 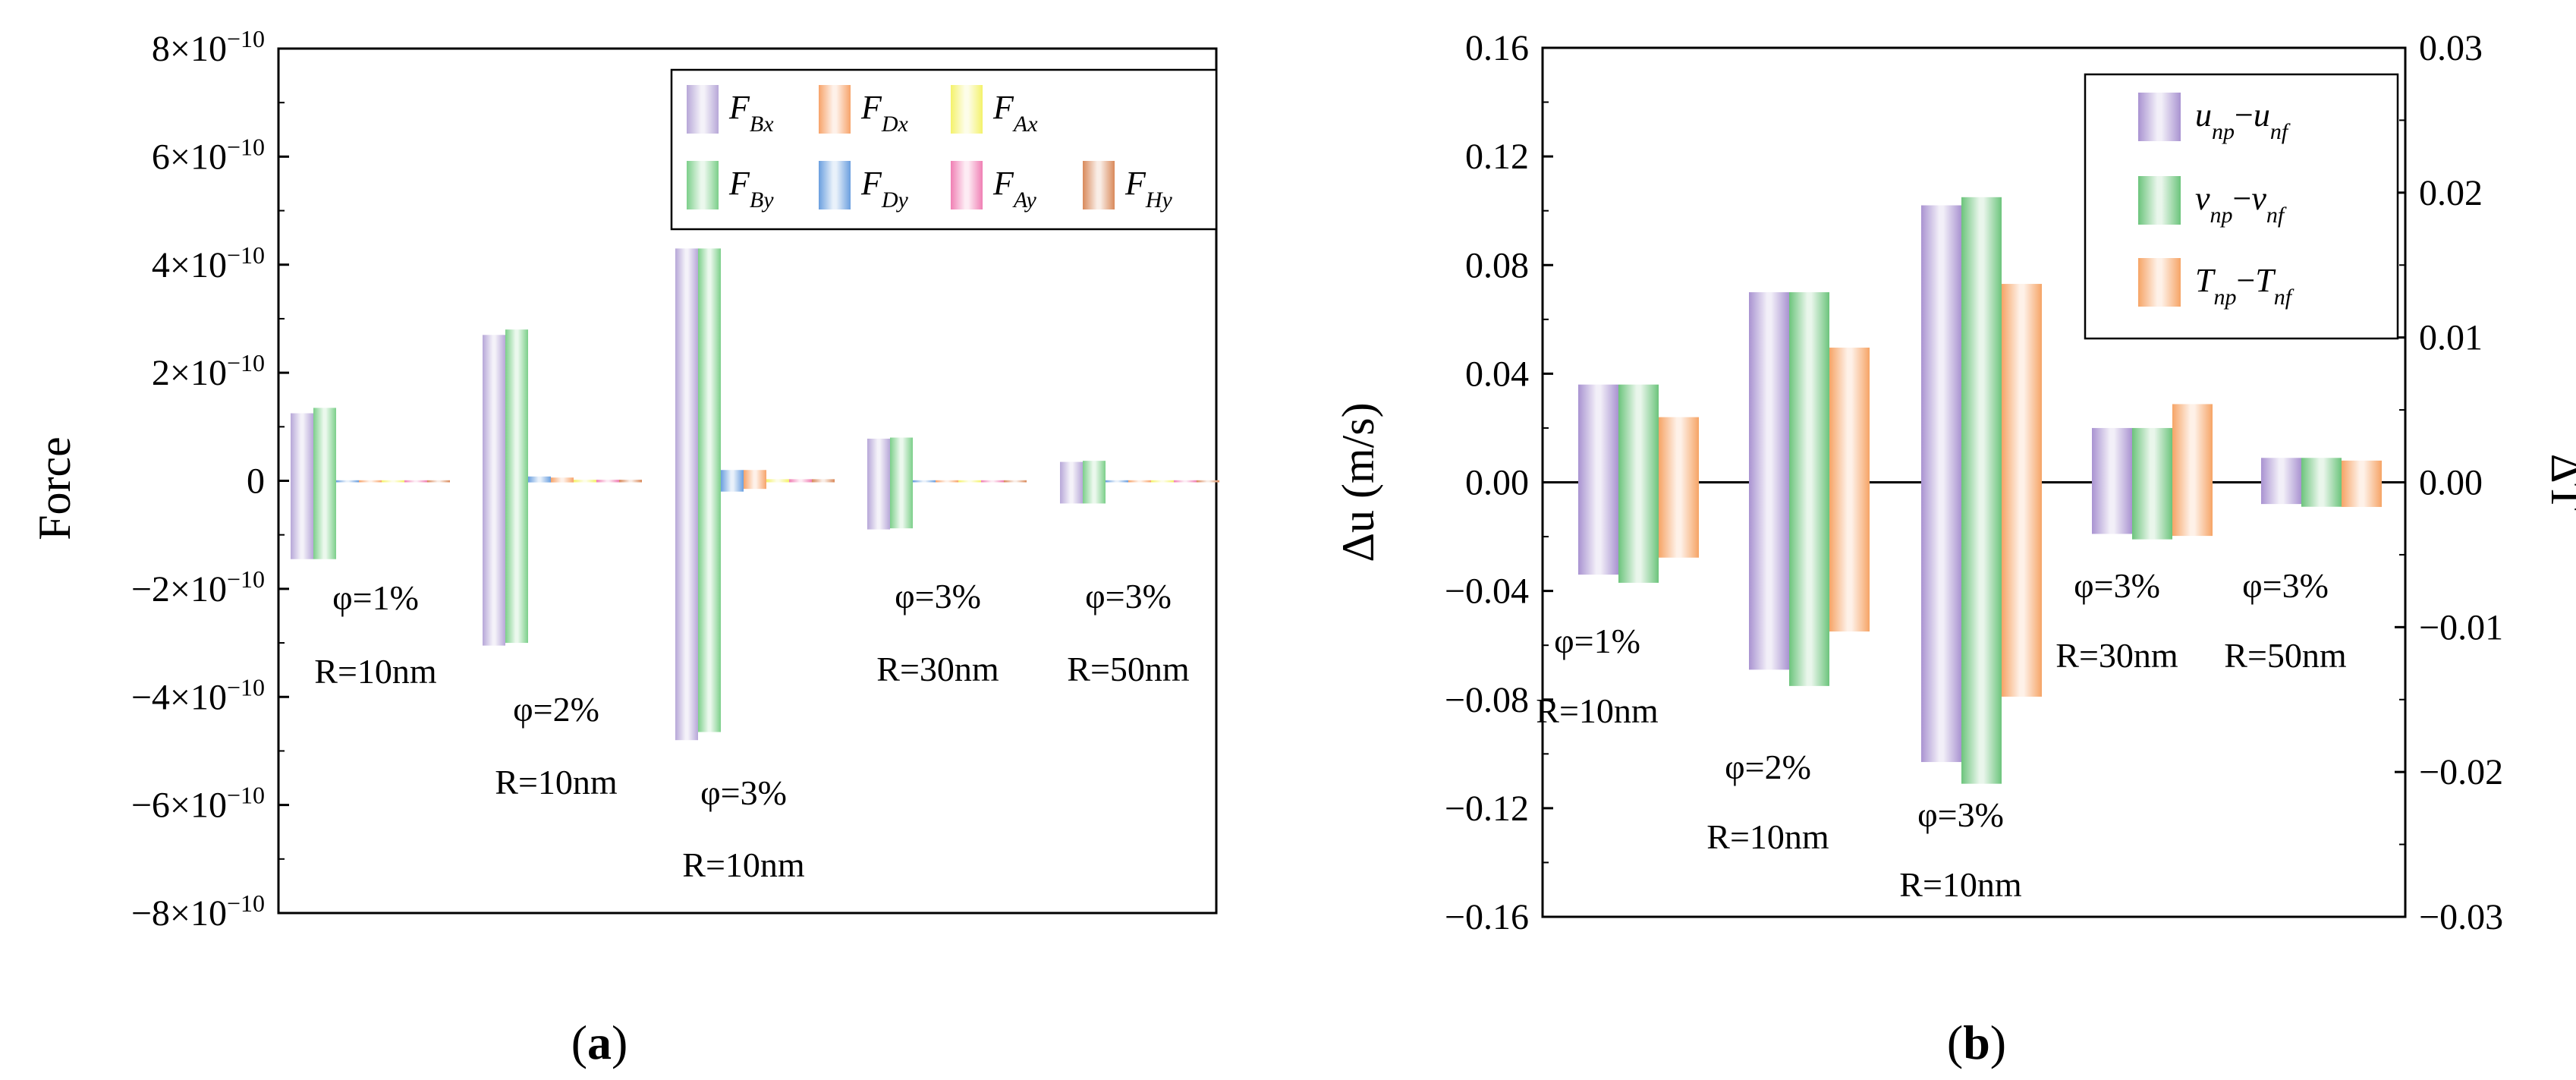 What do you see at coordinates (2159, 283) in the screenshot?
I see `legend-swatch-T` at bounding box center [2159, 283].